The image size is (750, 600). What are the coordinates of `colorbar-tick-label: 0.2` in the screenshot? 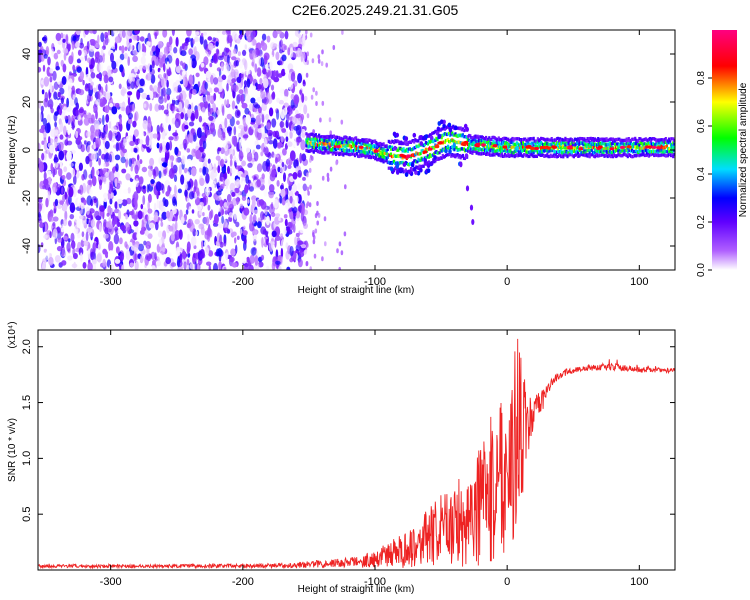 It's located at (701, 222).